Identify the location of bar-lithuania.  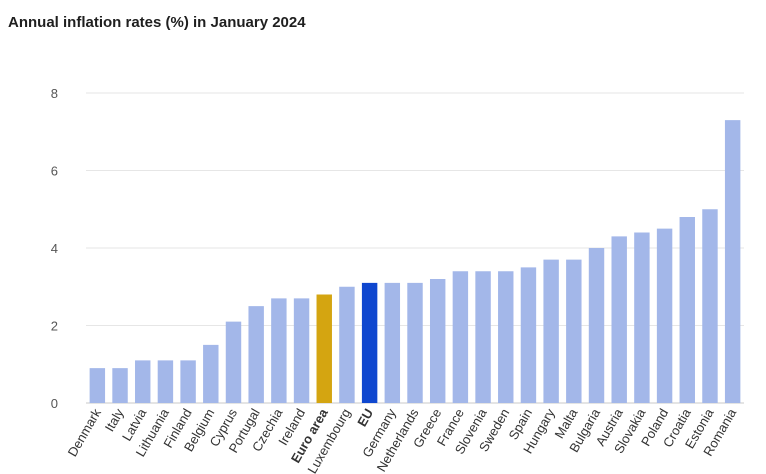
(165, 382).